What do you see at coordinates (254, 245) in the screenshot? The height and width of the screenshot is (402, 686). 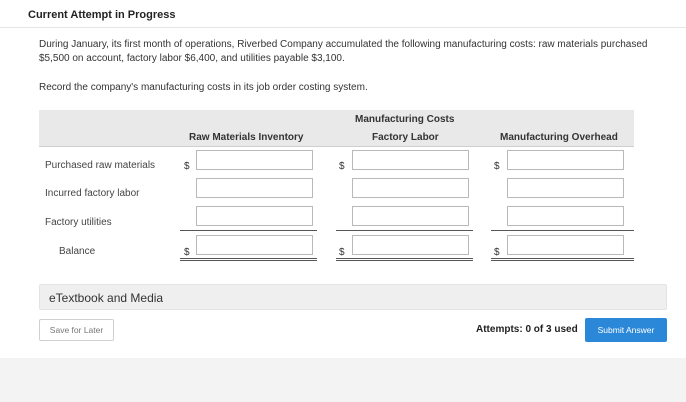 I see `input-balance-raw-materials` at bounding box center [254, 245].